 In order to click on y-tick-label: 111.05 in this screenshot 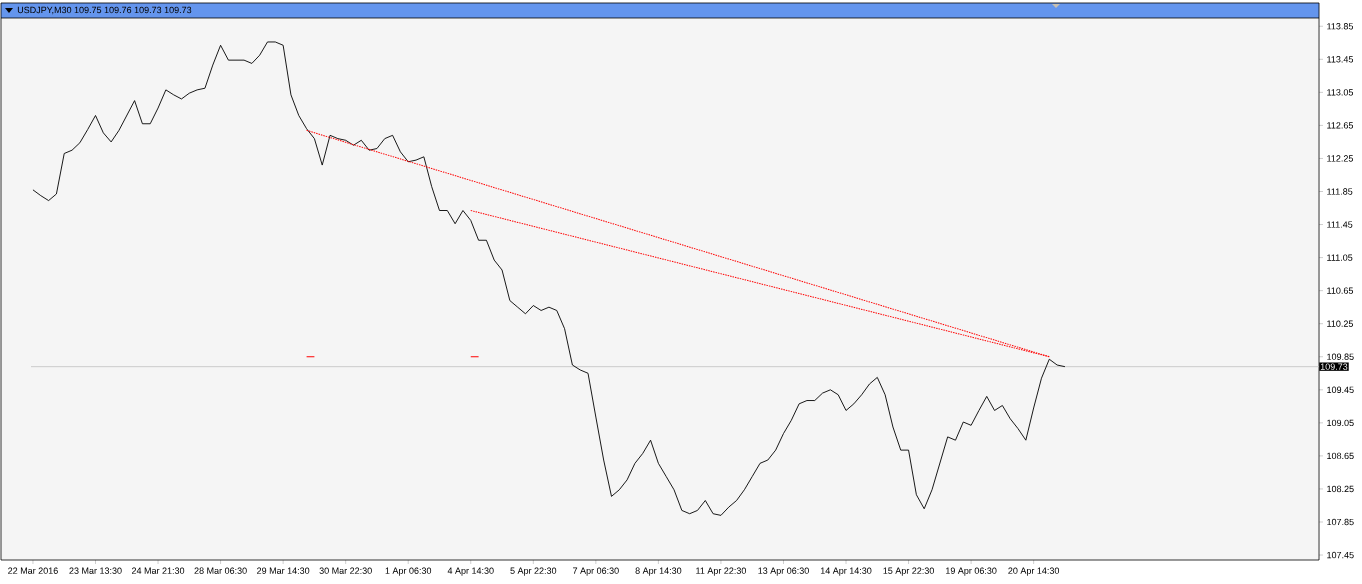, I will do `click(1340, 257)`.